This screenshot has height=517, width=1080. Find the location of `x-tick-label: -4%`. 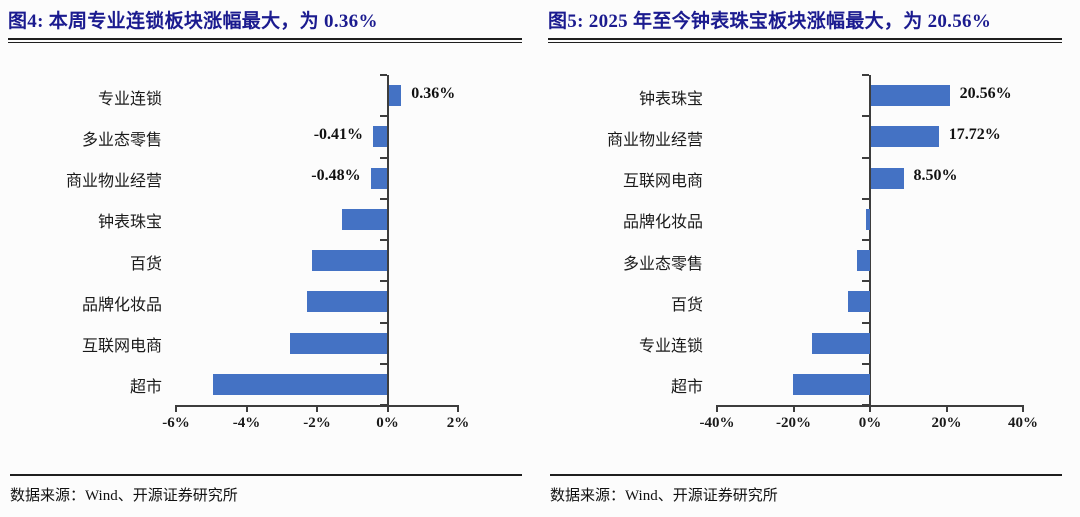

x-tick-label: -4% is located at coordinates (246, 423).